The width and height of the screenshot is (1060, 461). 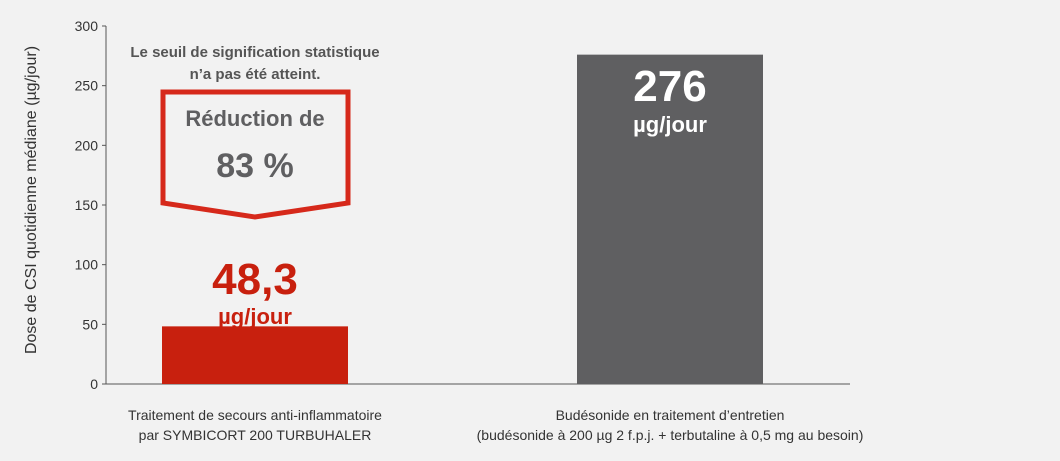 I want to click on bar-value-label-1: 48,3, so click(x=255, y=279).